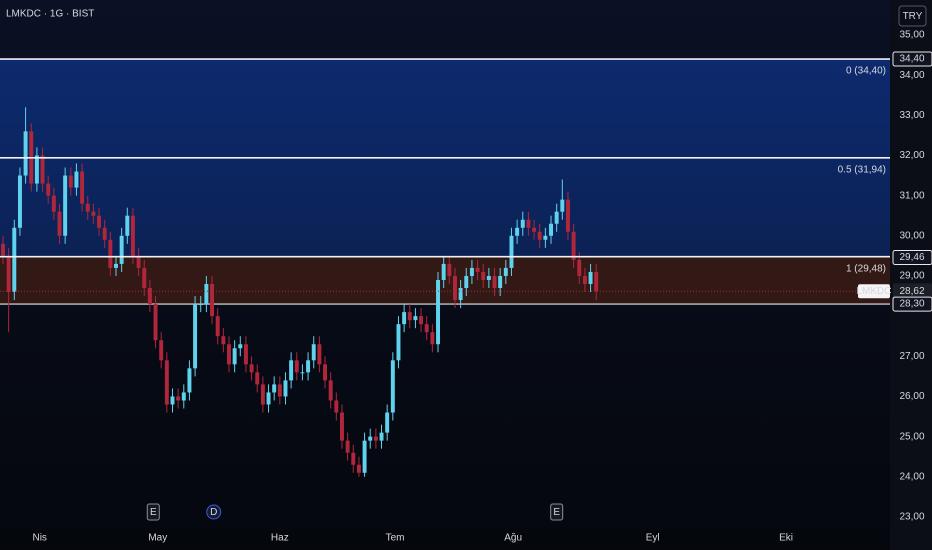 This screenshot has height=550, width=932. Describe the element at coordinates (911, 235) in the screenshot. I see `y-tick-label: 30,00` at that location.